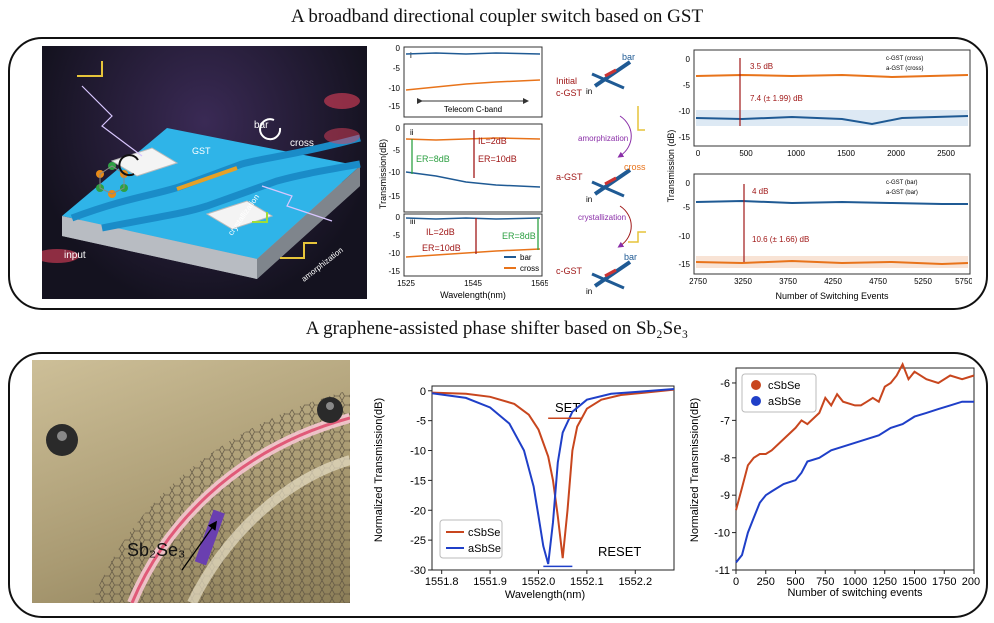  What do you see at coordinates (529, 268) in the screenshot?
I see `legend-cross: cross` at bounding box center [529, 268].